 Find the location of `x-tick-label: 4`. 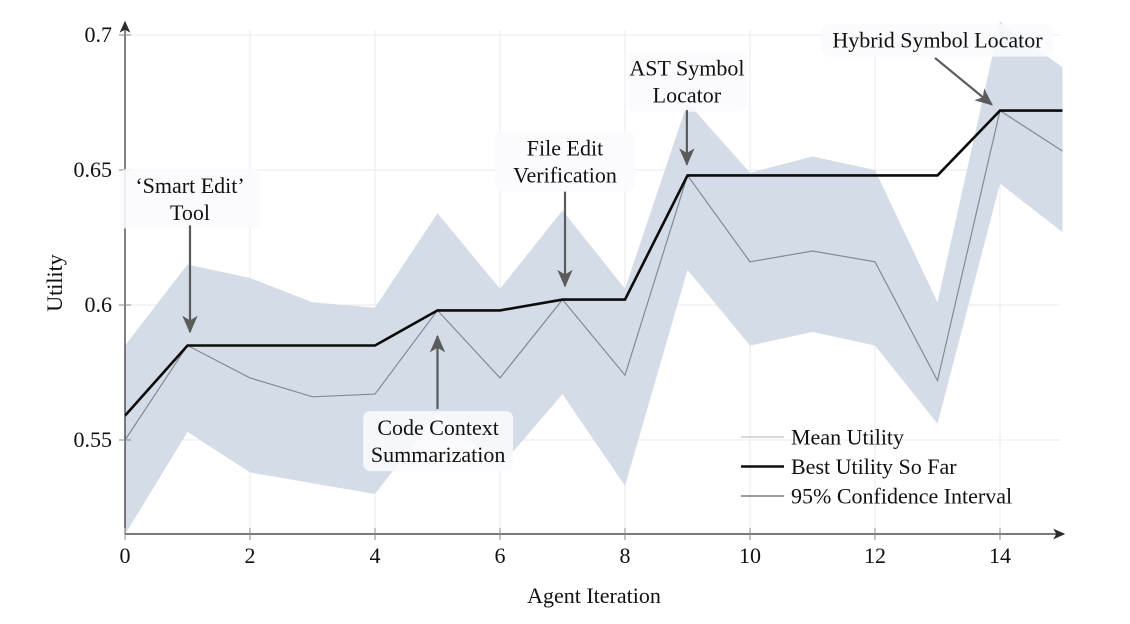

x-tick-label: 4 is located at coordinates (375, 555).